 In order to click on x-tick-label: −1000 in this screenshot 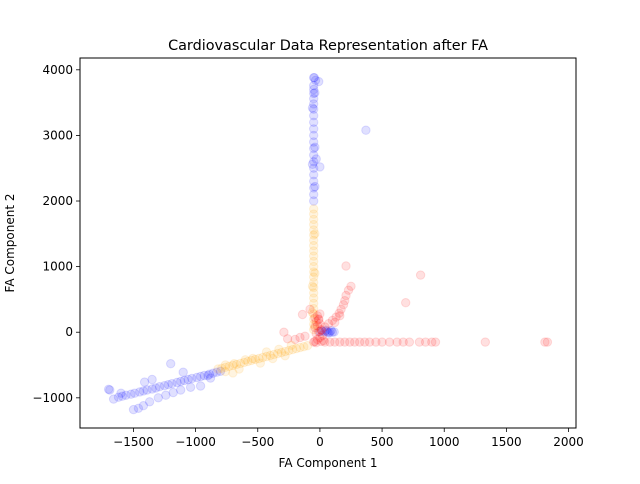, I will do `click(195, 442)`.